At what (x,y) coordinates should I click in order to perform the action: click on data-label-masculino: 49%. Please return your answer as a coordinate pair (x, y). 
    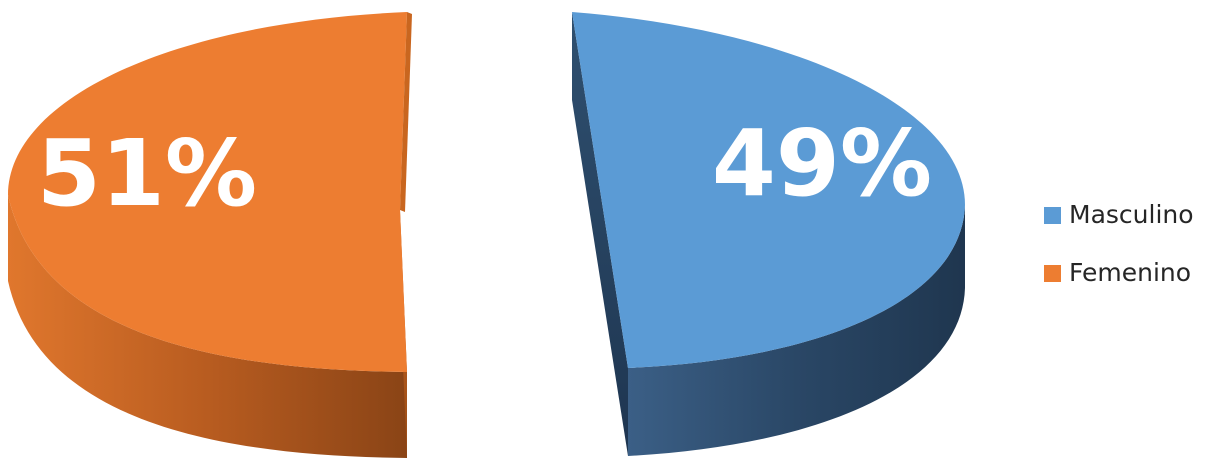
    Looking at the image, I should click on (822, 163).